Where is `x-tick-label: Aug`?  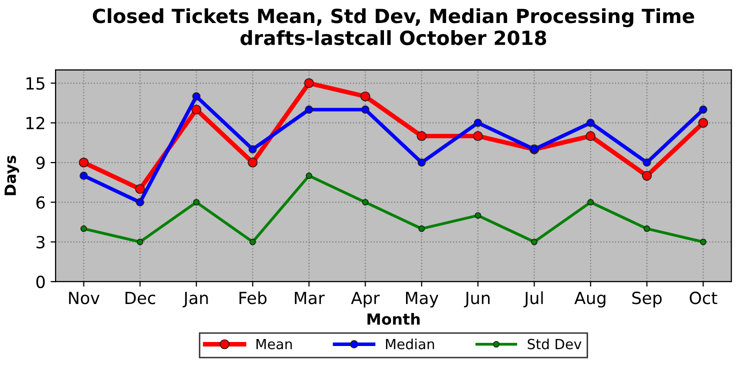
x-tick-label: Aug is located at coordinates (590, 300).